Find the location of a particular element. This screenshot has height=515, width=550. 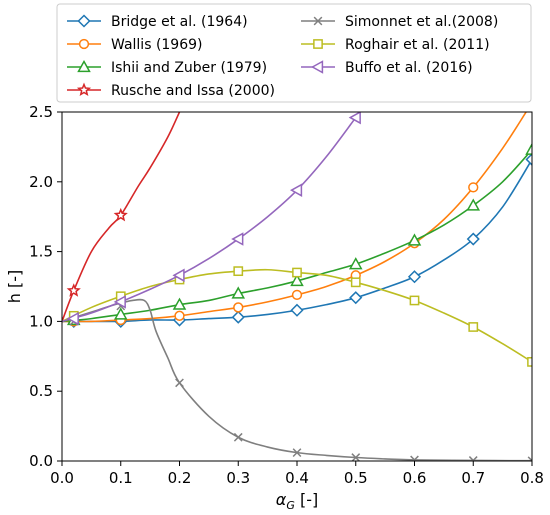

legend-item: Buffo et al. (2016) is located at coordinates (387, 68).